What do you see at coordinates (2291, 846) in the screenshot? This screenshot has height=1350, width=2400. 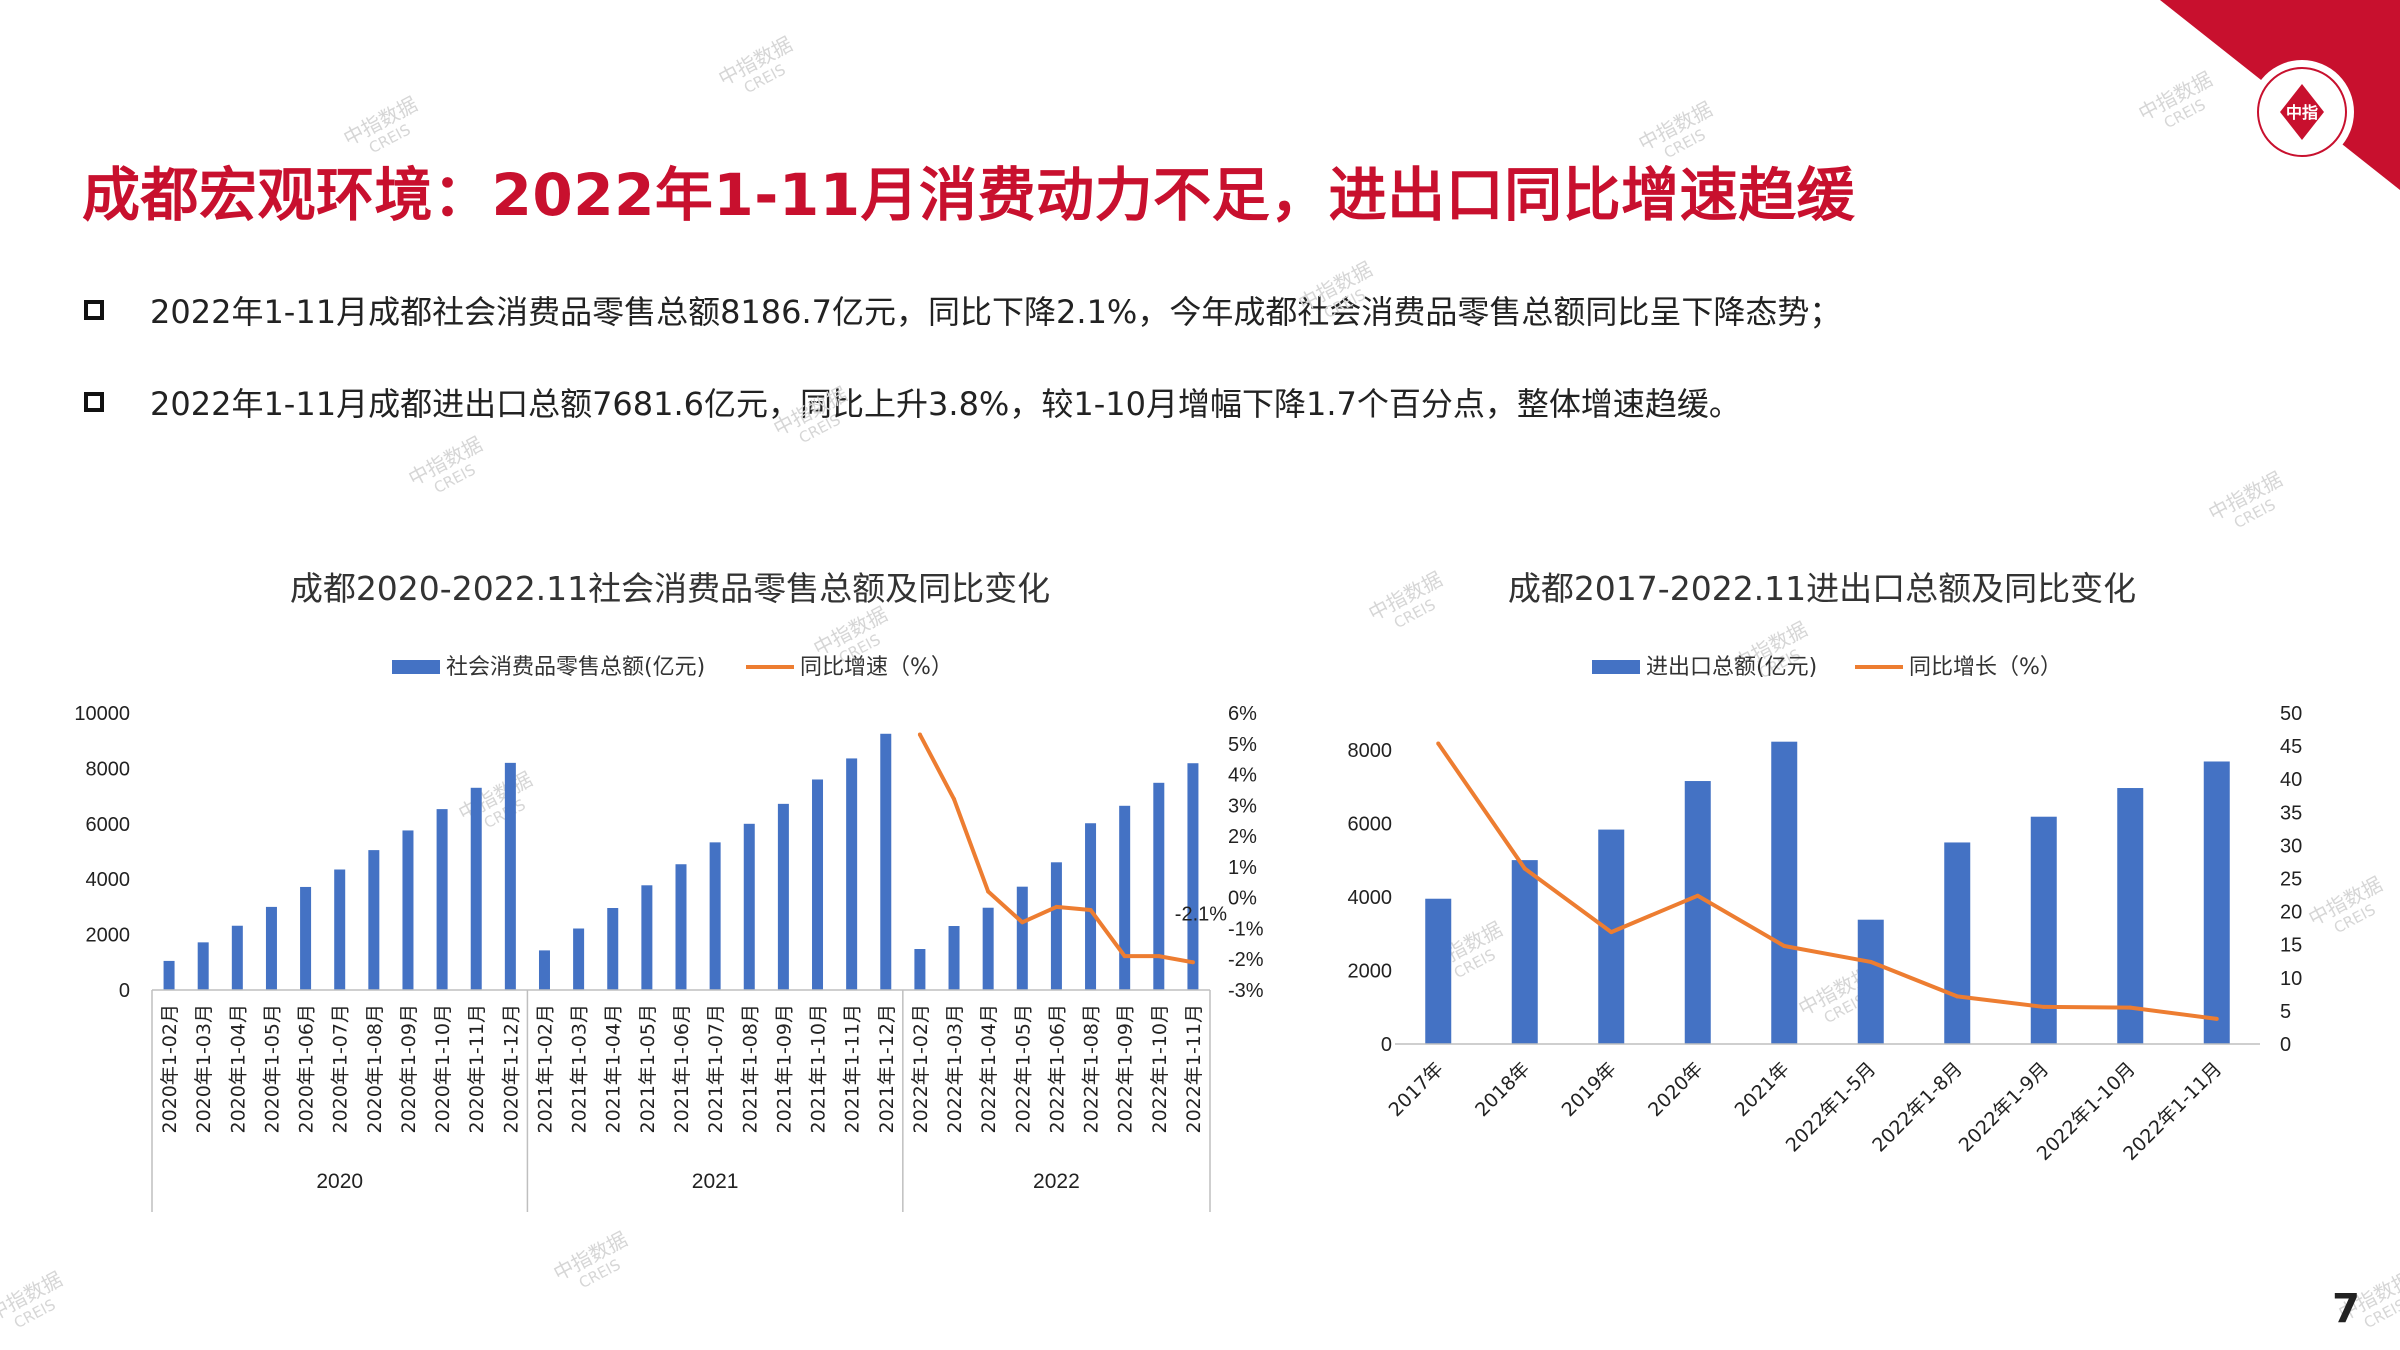 I see `y-tick-right: 30` at bounding box center [2291, 846].